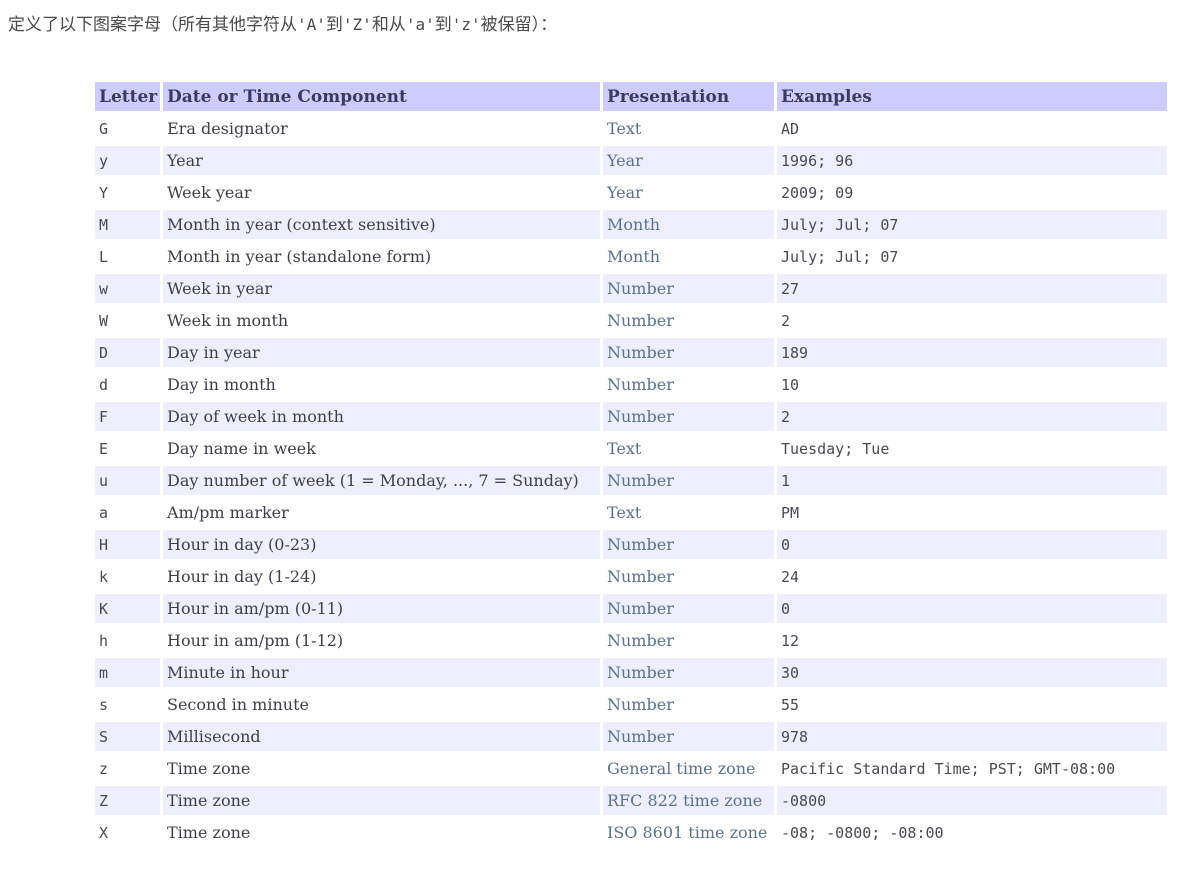 Image resolution: width=1179 pixels, height=873 pixels. I want to click on letter-cell: L, so click(104, 256).